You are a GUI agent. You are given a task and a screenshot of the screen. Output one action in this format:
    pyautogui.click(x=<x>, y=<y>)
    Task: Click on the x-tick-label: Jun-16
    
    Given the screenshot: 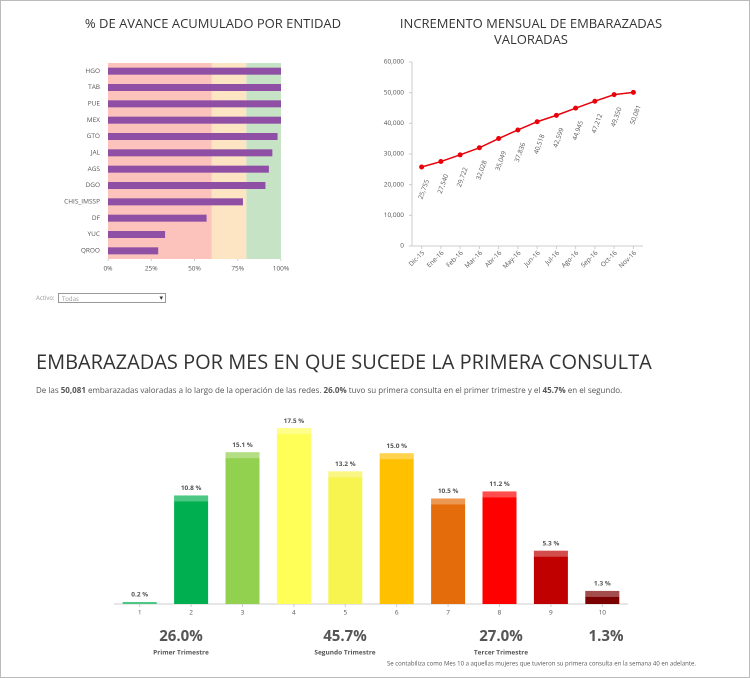 What is the action you would take?
    pyautogui.click(x=531, y=258)
    